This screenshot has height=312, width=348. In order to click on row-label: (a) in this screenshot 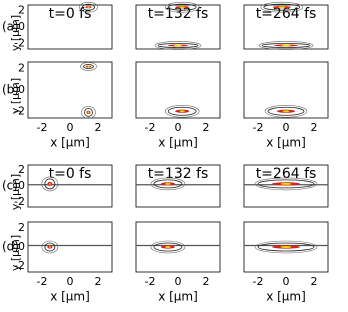, I will do `click(10, 27)`.